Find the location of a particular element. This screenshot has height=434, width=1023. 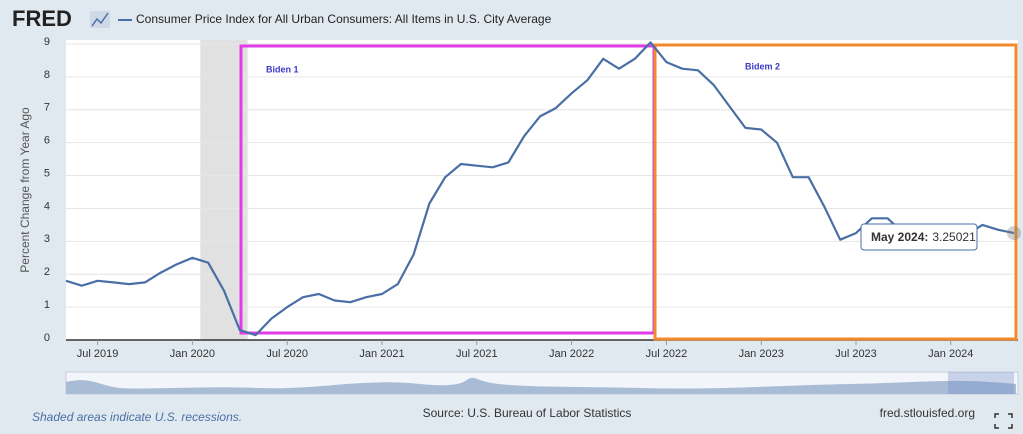

logo-line is located at coordinates (100, 19).